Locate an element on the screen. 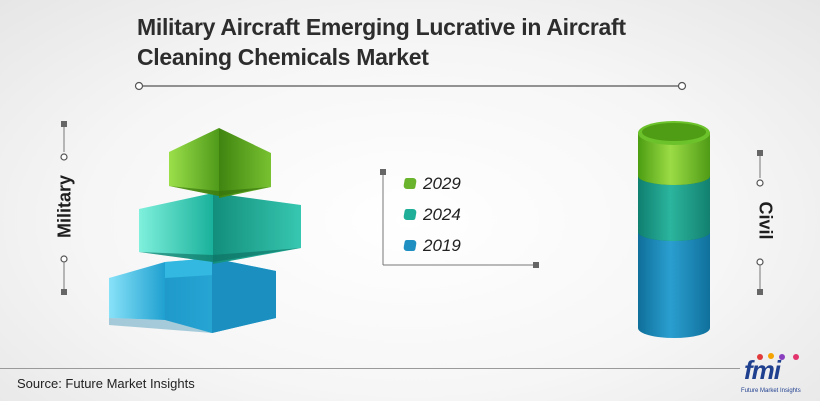  legend: 2029 2024 2019 is located at coordinates (432, 214).